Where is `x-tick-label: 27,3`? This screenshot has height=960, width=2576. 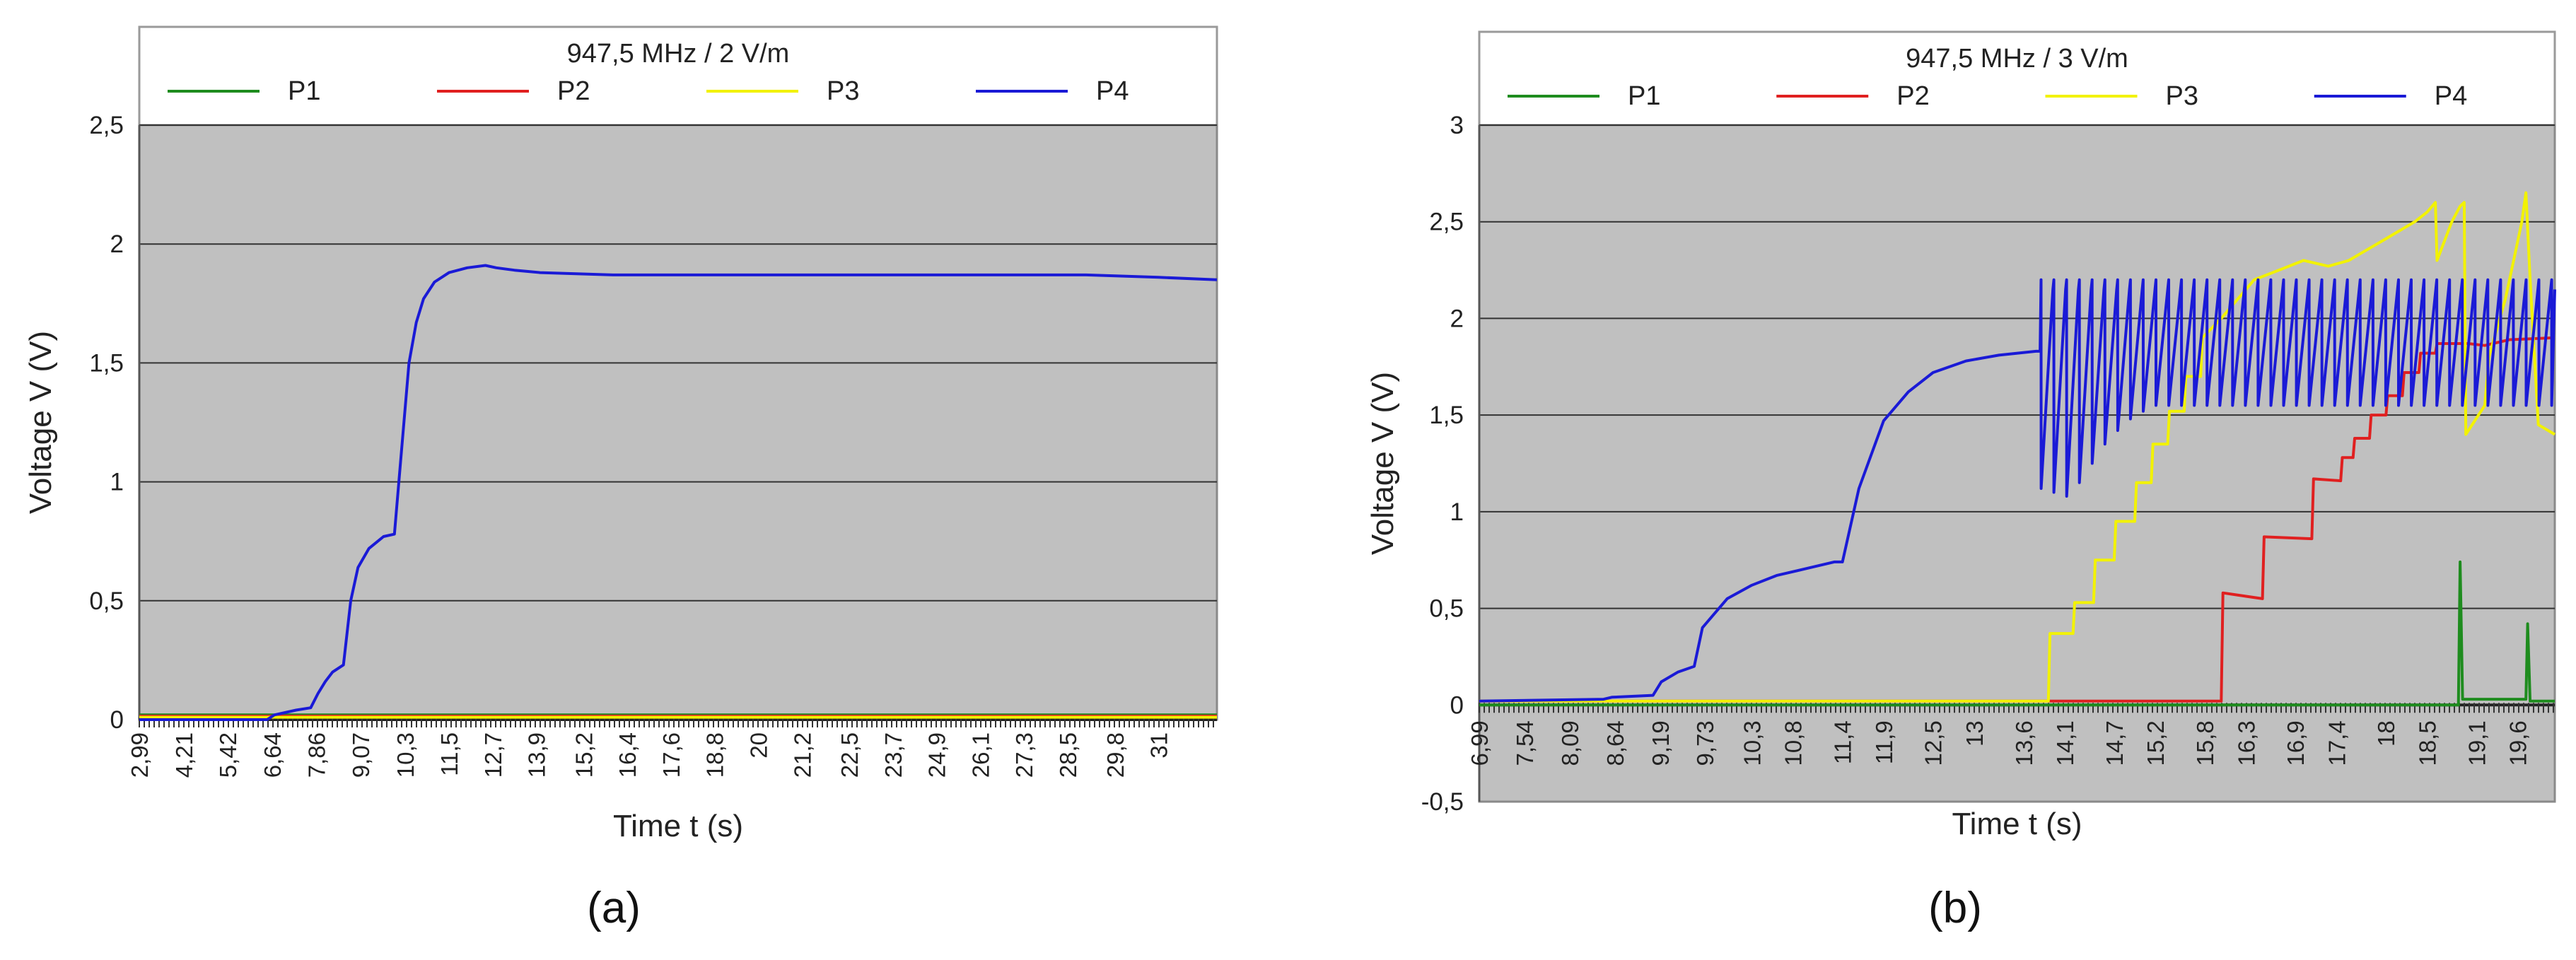
x-tick-label: 27,3 is located at coordinates (1024, 755).